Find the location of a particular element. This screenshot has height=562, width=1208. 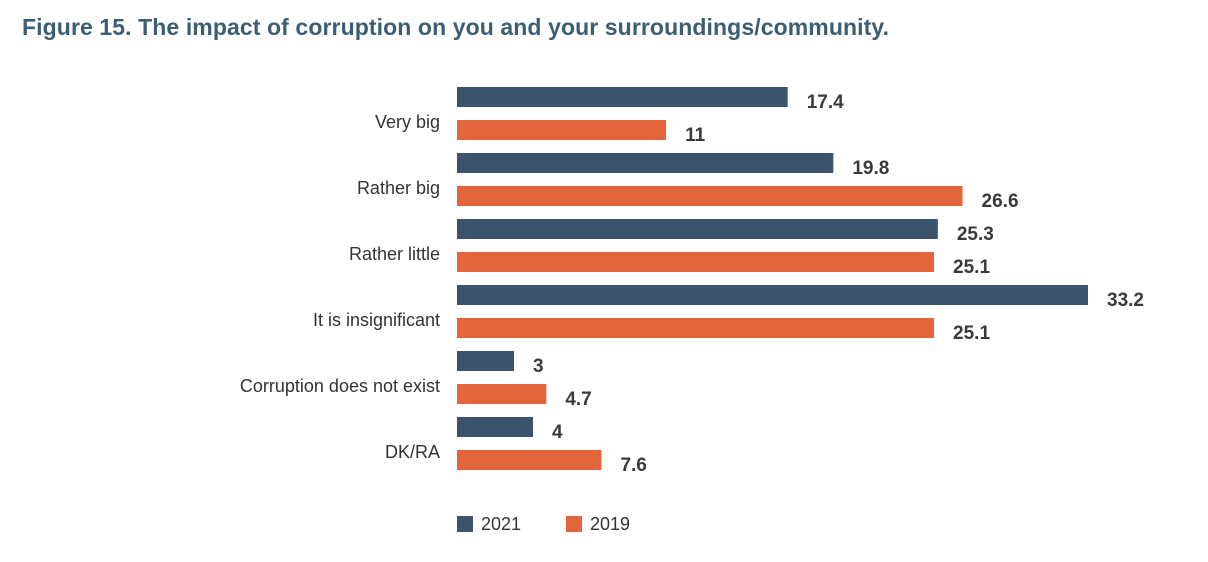

legend: 2021 2019 is located at coordinates (543, 524).